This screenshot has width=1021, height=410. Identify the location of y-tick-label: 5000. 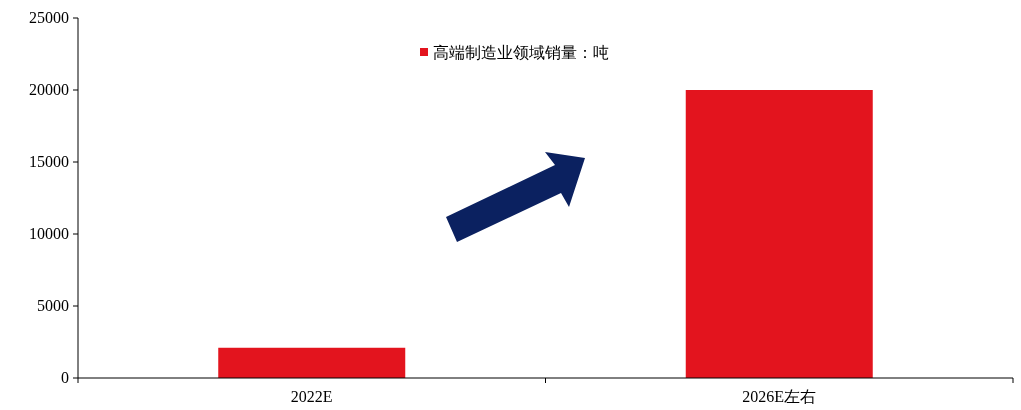
(53, 305).